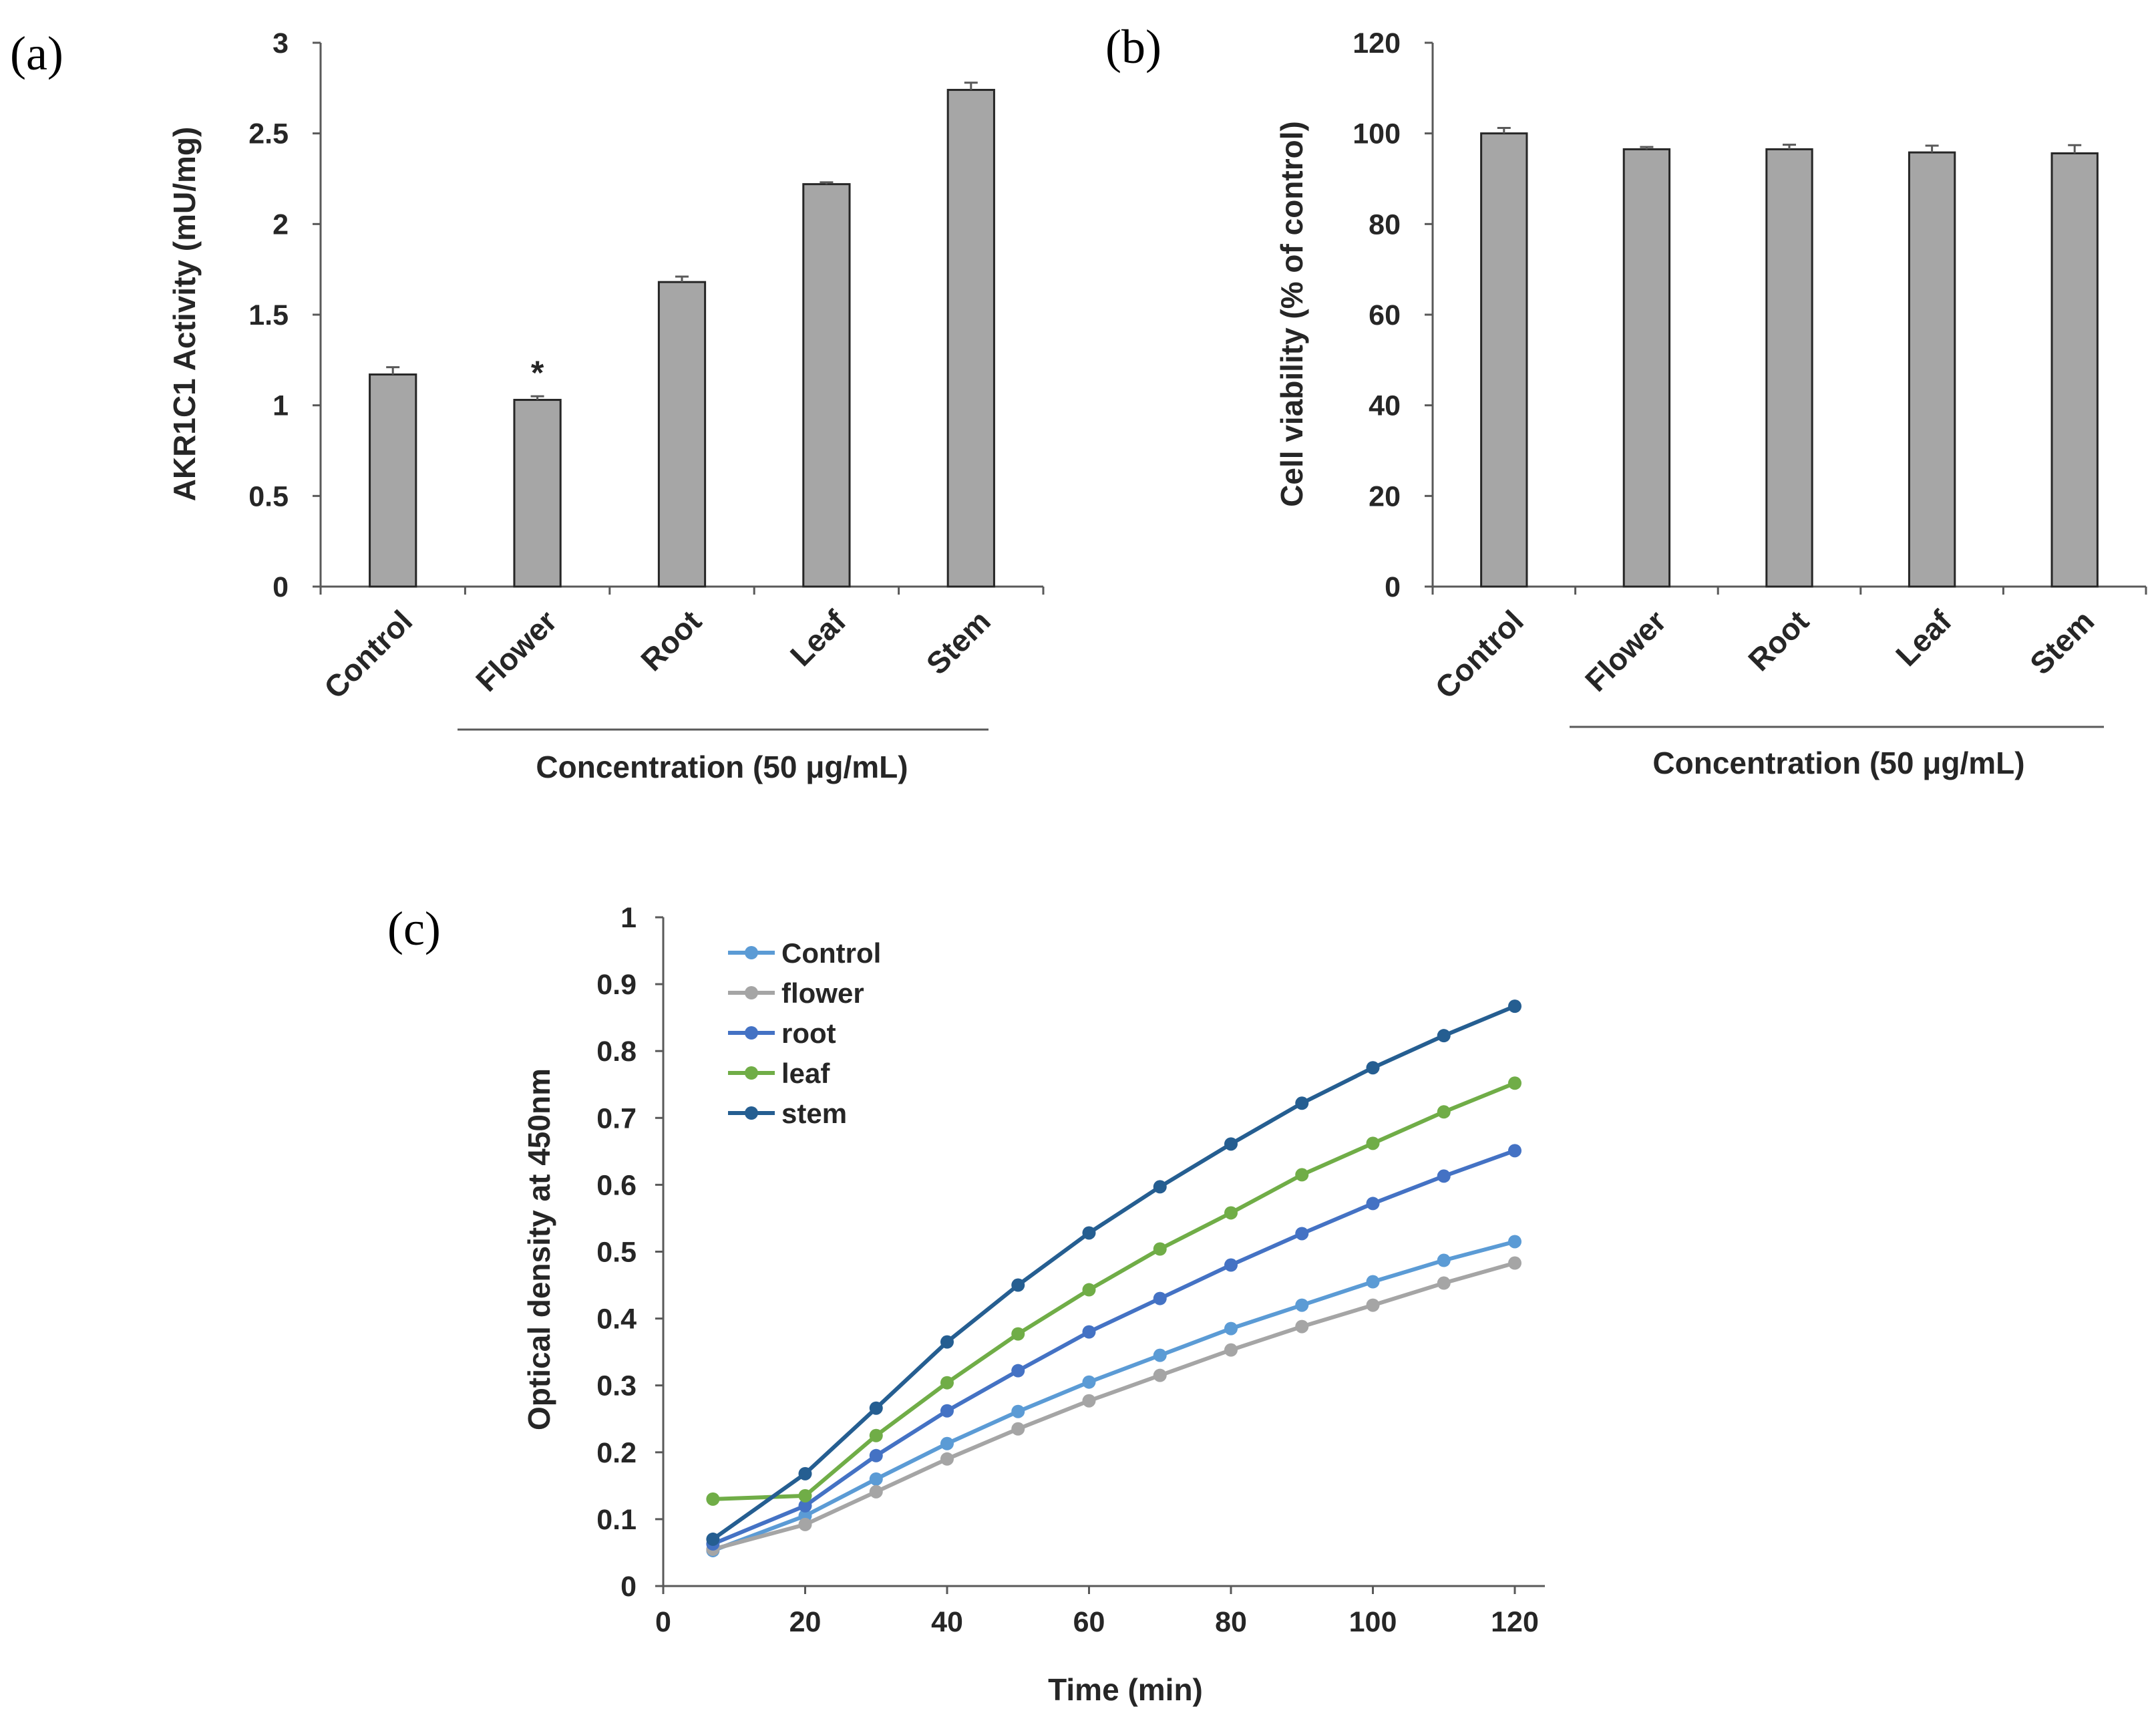 The width and height of the screenshot is (2156, 1721). I want to click on panel-b-plot-area: 0 20 40 60 80 100 120 Control Flower Root Leaf Stem, so click(1750, 366).